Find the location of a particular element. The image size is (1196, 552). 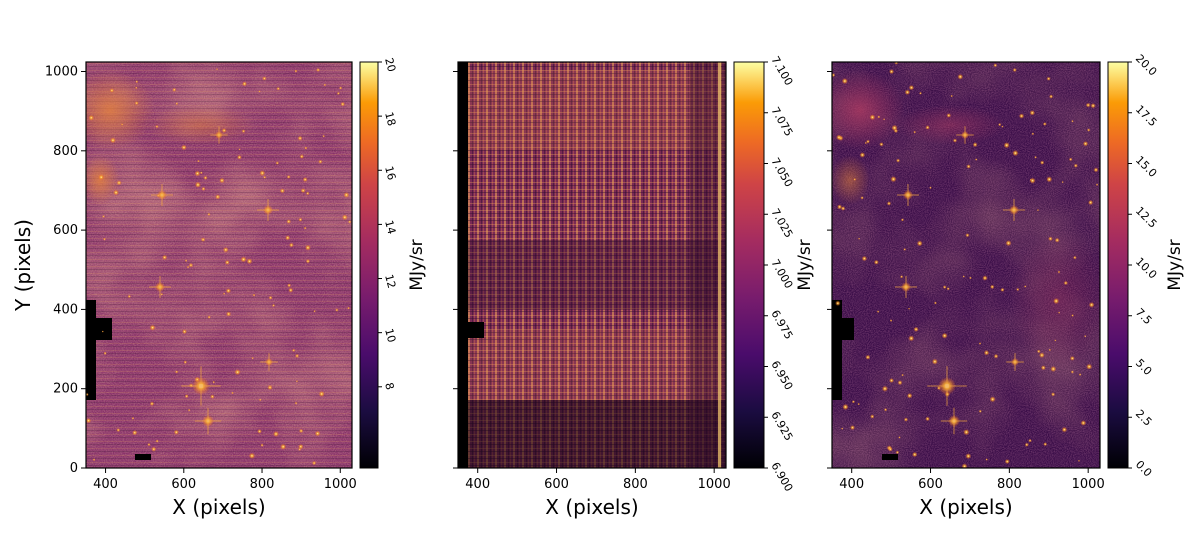

colorbar-tick-label: 12.5 is located at coordinates (1146, 217).